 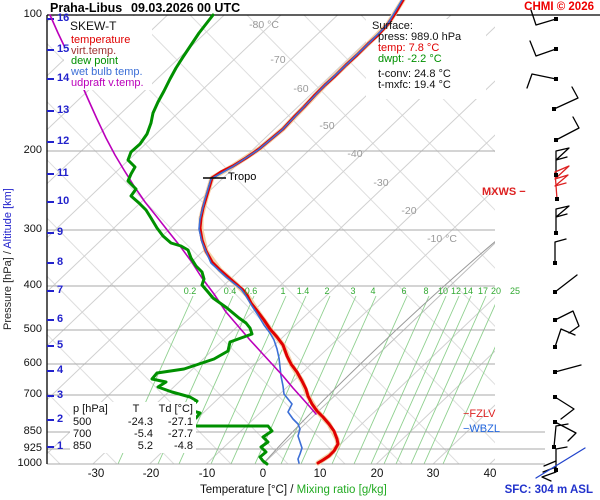 I want to click on surface-box-bg, so click(x=426, y=59).